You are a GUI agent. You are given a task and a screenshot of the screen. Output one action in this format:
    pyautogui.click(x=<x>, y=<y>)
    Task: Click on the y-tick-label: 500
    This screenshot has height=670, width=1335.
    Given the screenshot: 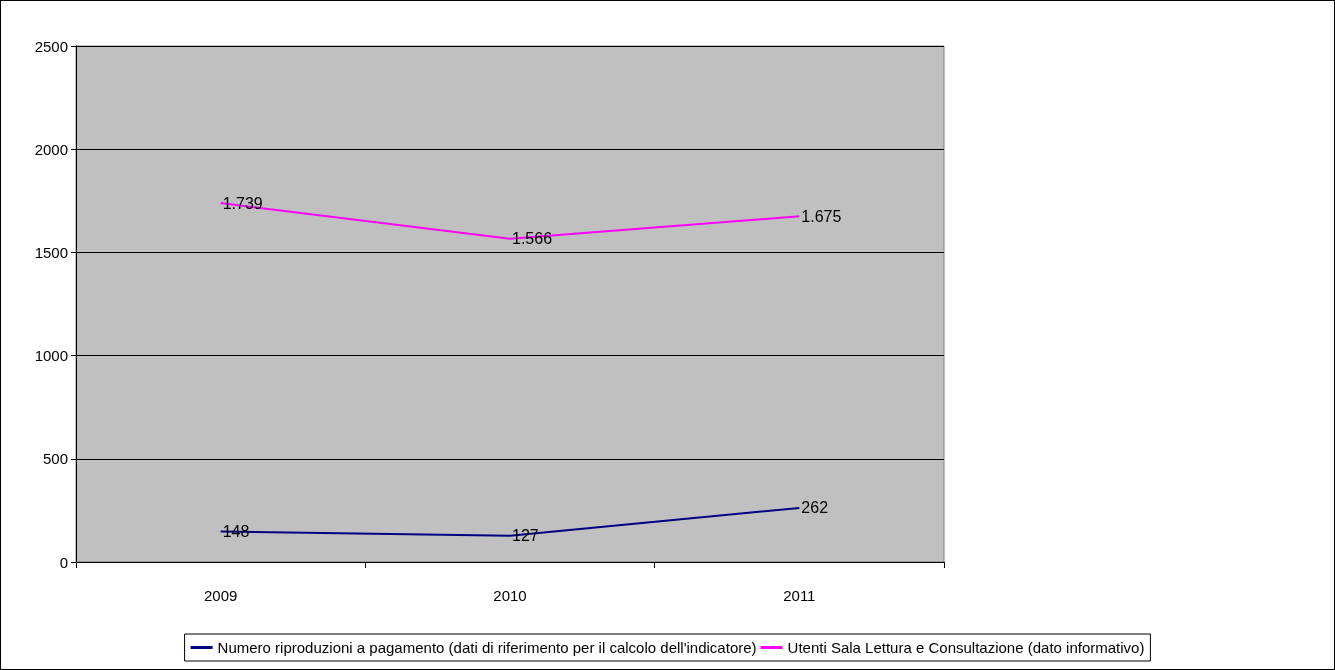 What is the action you would take?
    pyautogui.click(x=55, y=459)
    